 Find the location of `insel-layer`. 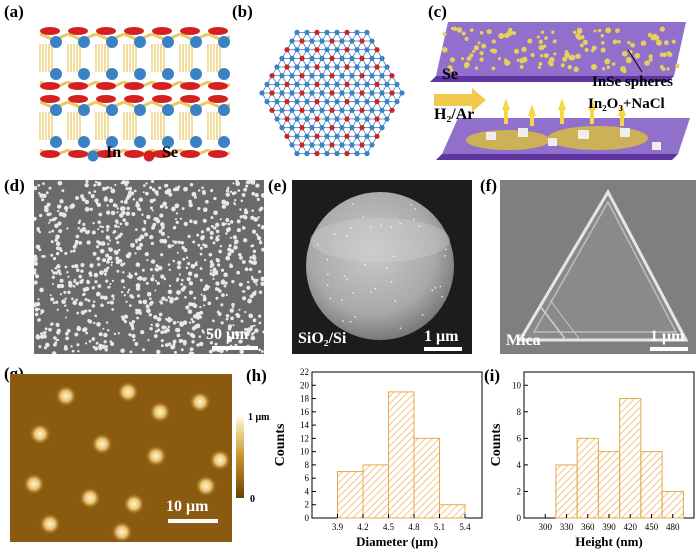

insel-layer is located at coordinates (134, 126).